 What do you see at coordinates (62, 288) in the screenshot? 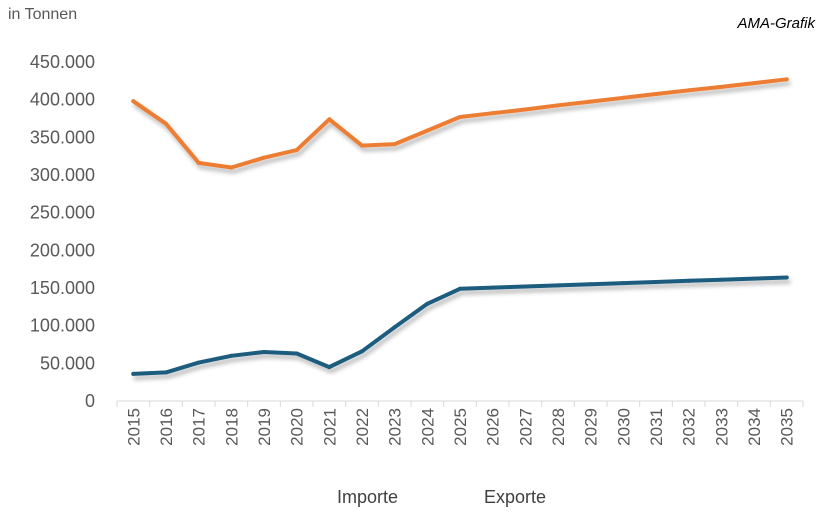
I see `y-axis-tick-label: 150.000` at bounding box center [62, 288].